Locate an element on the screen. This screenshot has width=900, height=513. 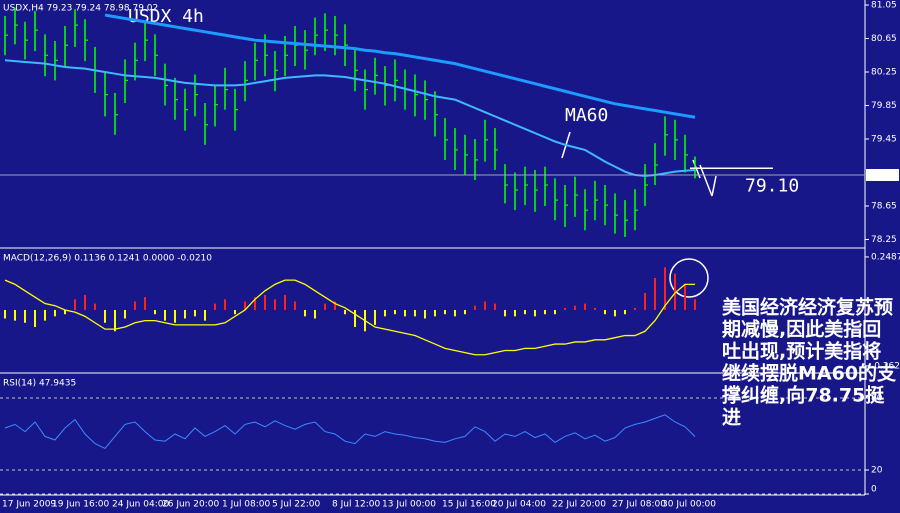
annotation-note: 期减慢,因此美指回 is located at coordinates (801, 329).